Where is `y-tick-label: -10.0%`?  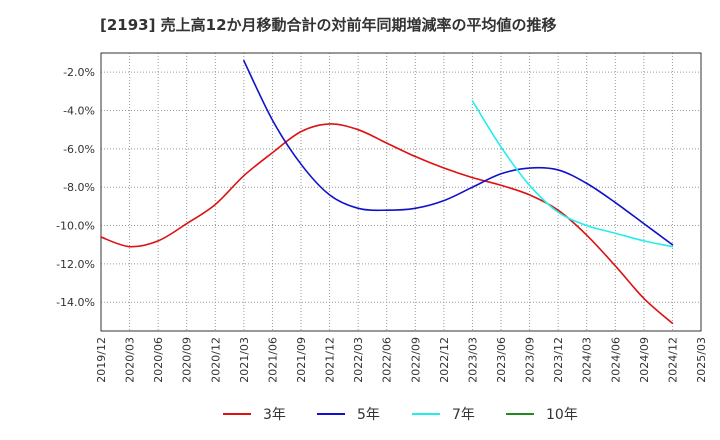 y-tick-label: -10.0% is located at coordinates (75, 226).